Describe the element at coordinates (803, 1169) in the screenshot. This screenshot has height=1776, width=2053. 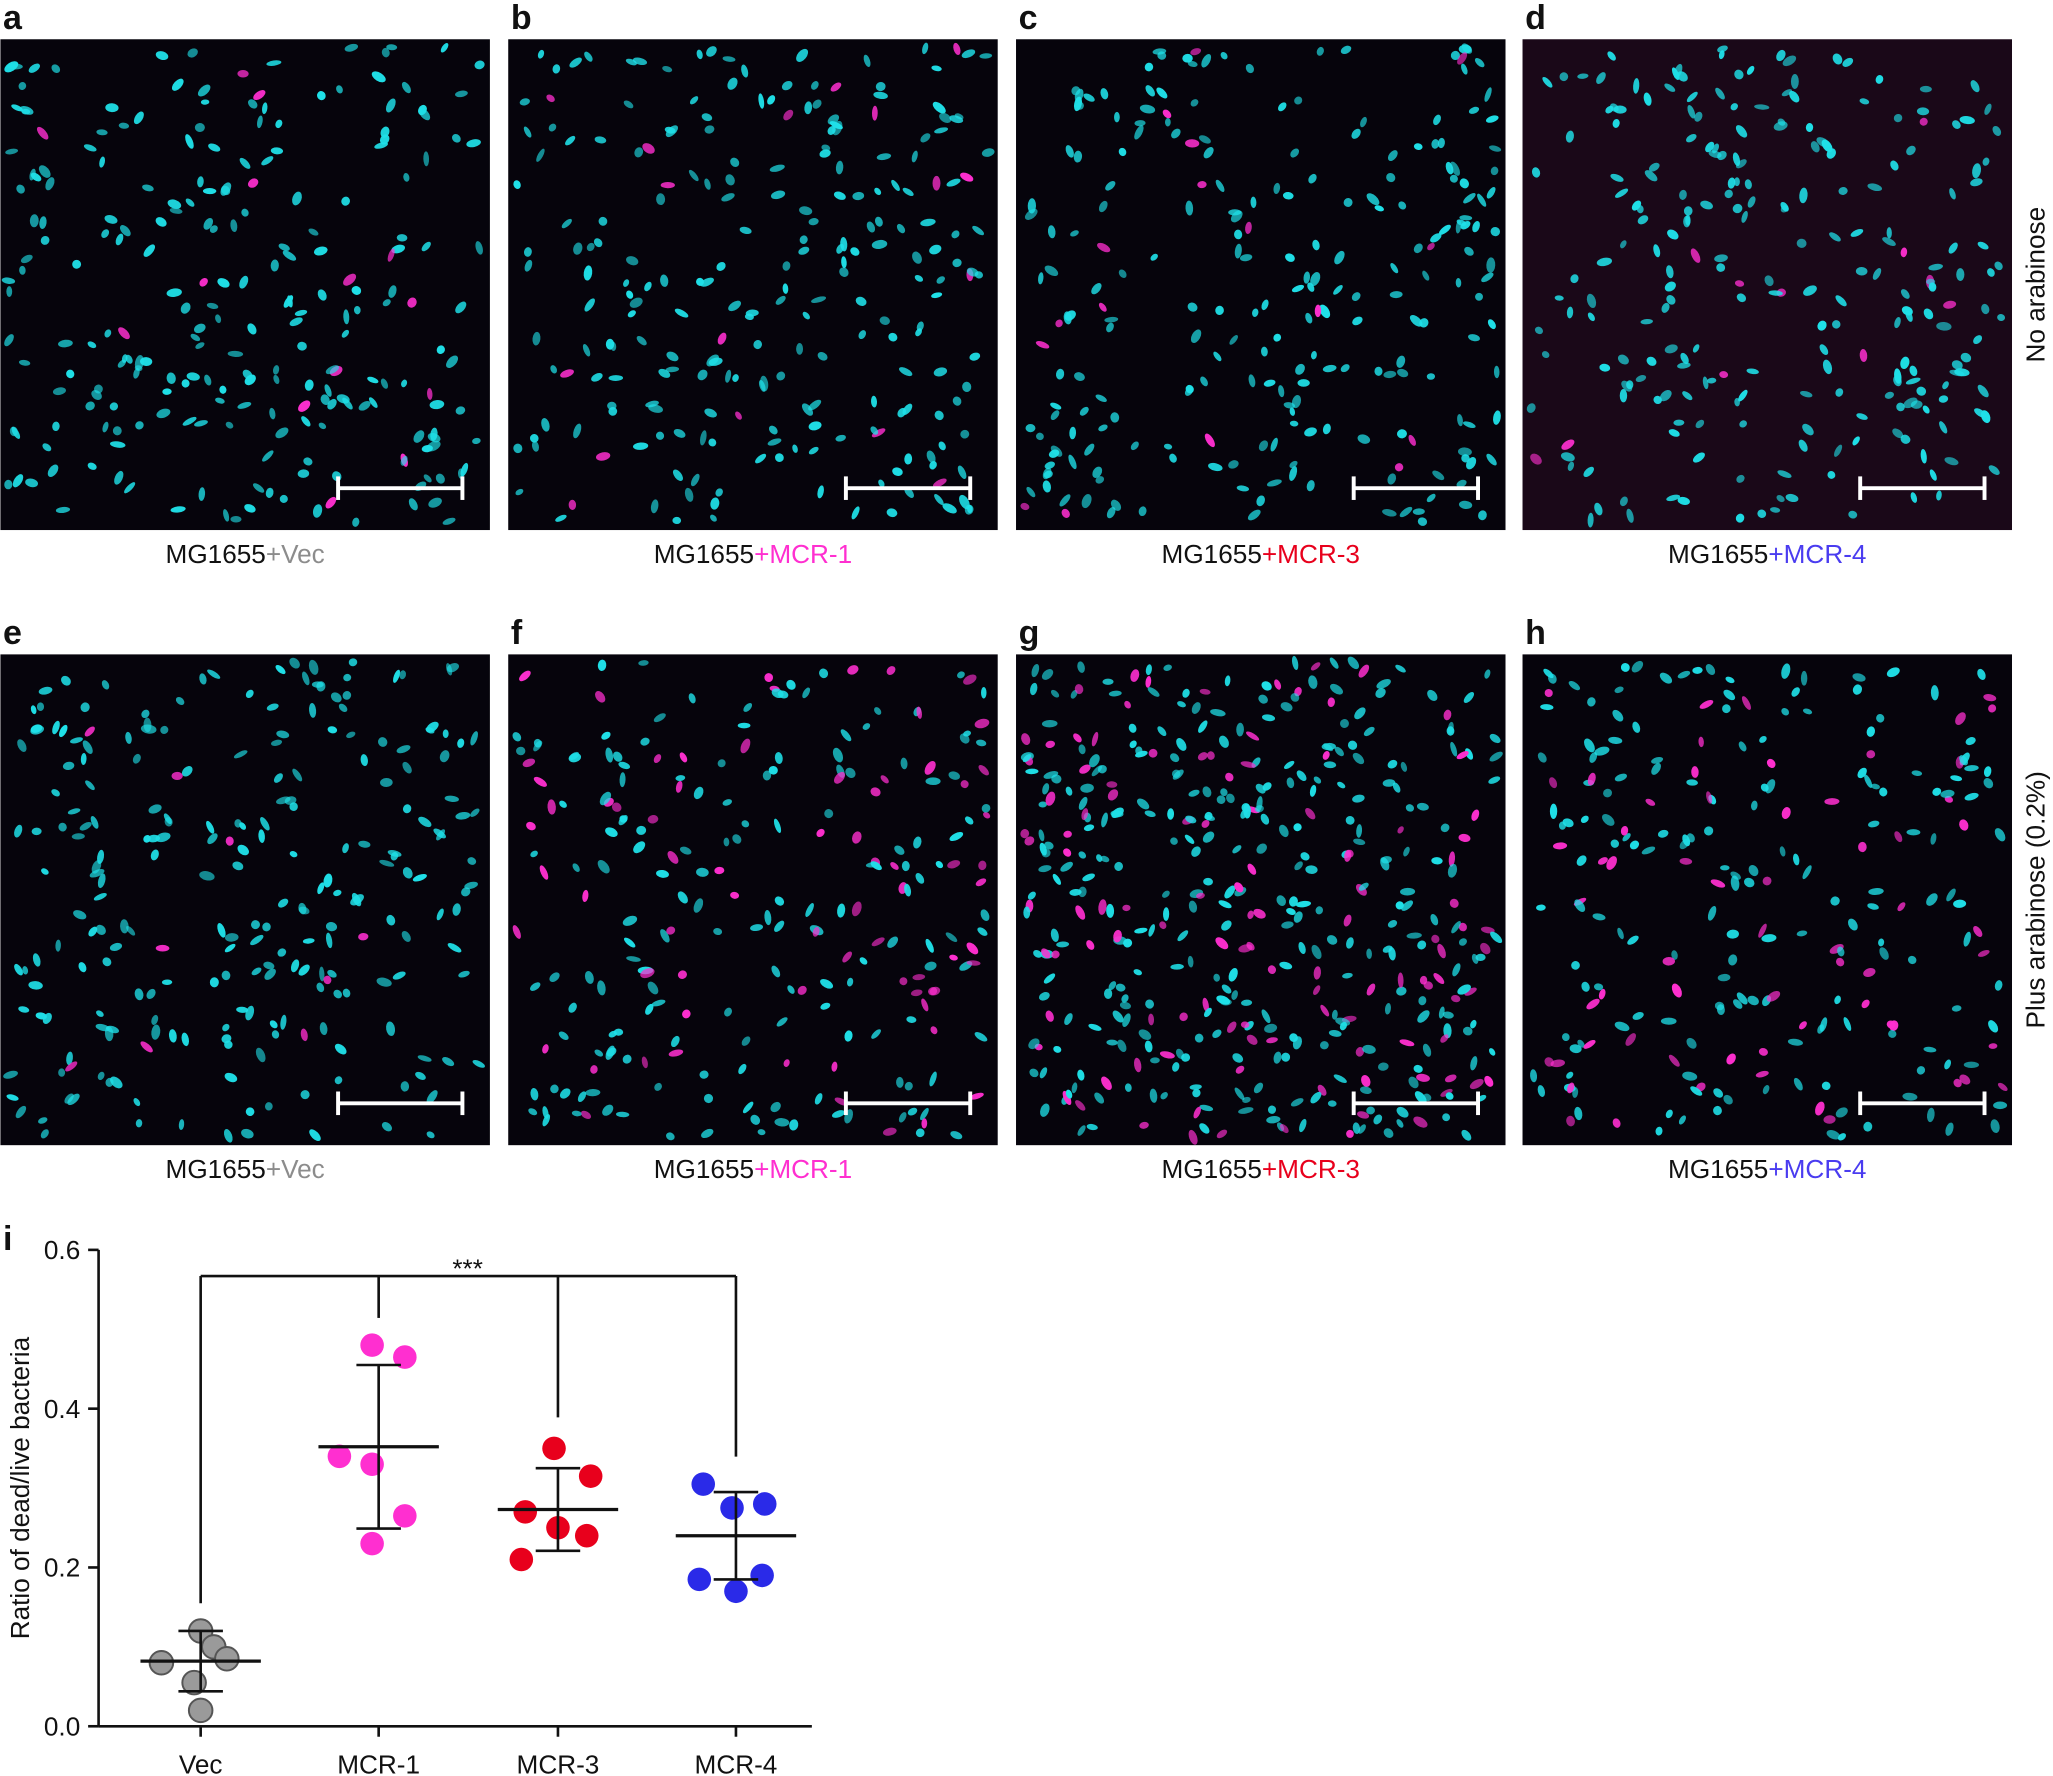
I see `construct: +MCR-1` at that location.